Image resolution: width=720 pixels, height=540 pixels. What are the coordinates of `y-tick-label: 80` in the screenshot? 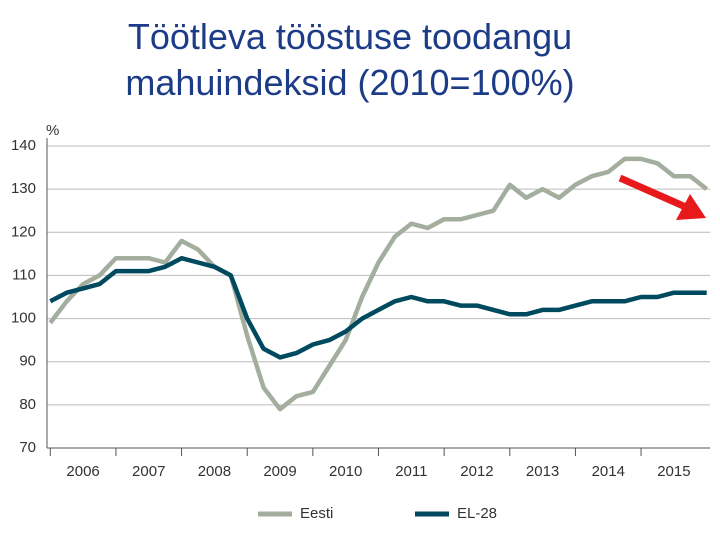 It's located at (27, 404).